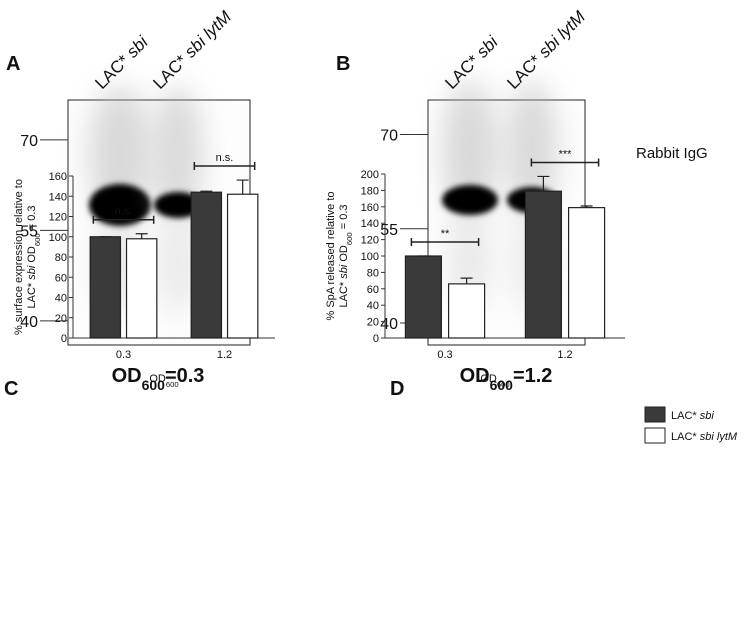 This screenshot has width=750, height=623. I want to click on od-label: OD600=1.2, so click(506, 379).